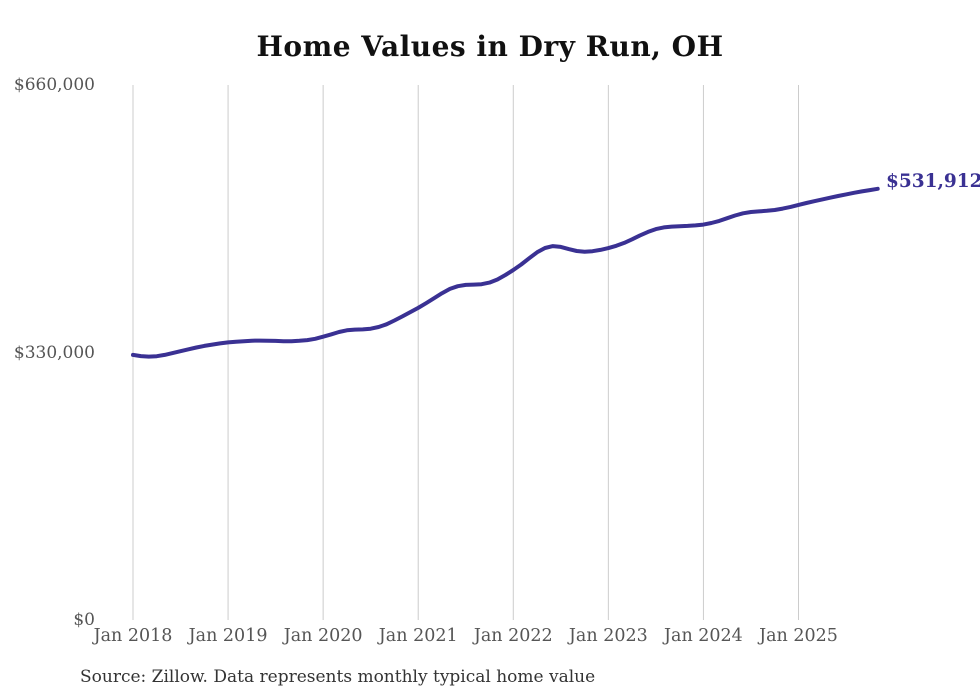 The width and height of the screenshot is (980, 699). I want to click on x-axis-tick-label: Jan 2018, so click(133, 636).